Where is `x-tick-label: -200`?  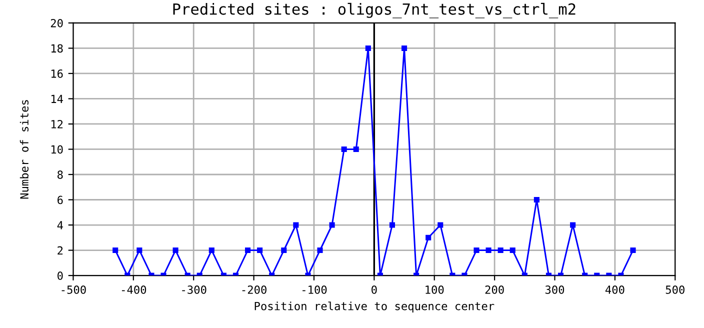 x-tick-label: -200 is located at coordinates (254, 289).